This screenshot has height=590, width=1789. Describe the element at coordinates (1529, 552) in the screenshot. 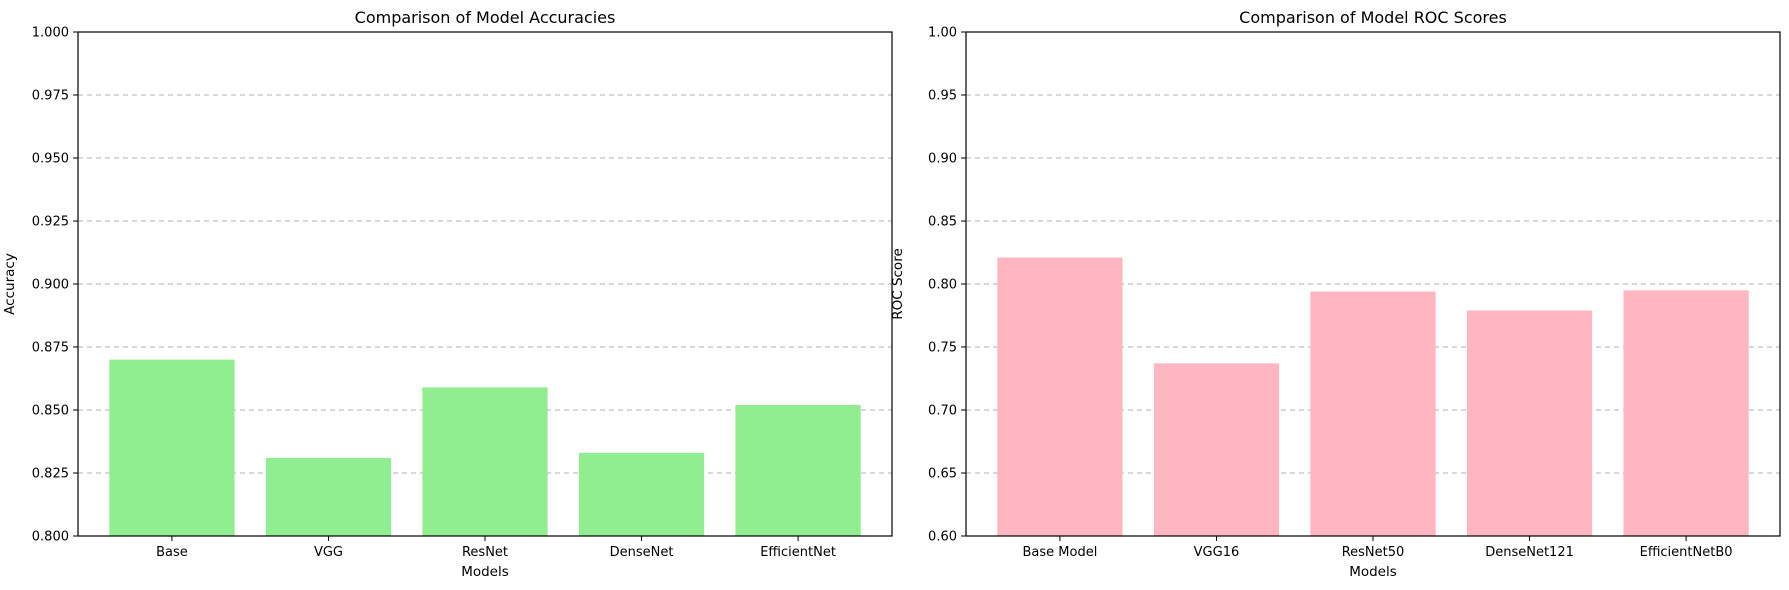

I see `x-tick-label: DenseNet121` at that location.